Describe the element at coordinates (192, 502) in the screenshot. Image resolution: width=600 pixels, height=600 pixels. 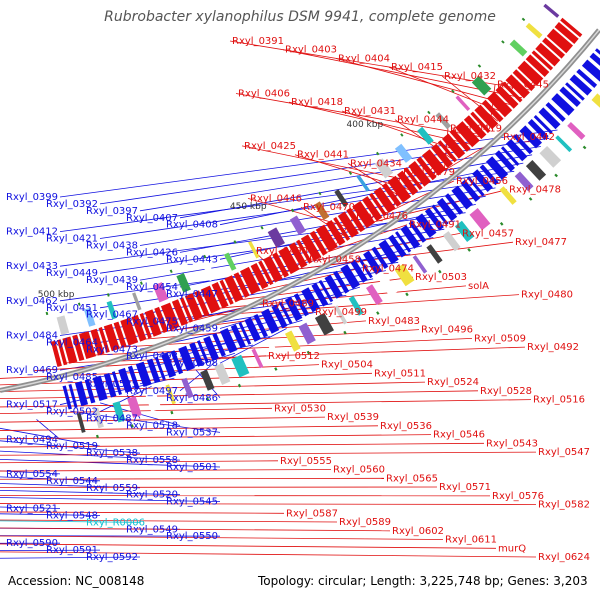
I see `gene-label: Rxyl_0545` at that location.